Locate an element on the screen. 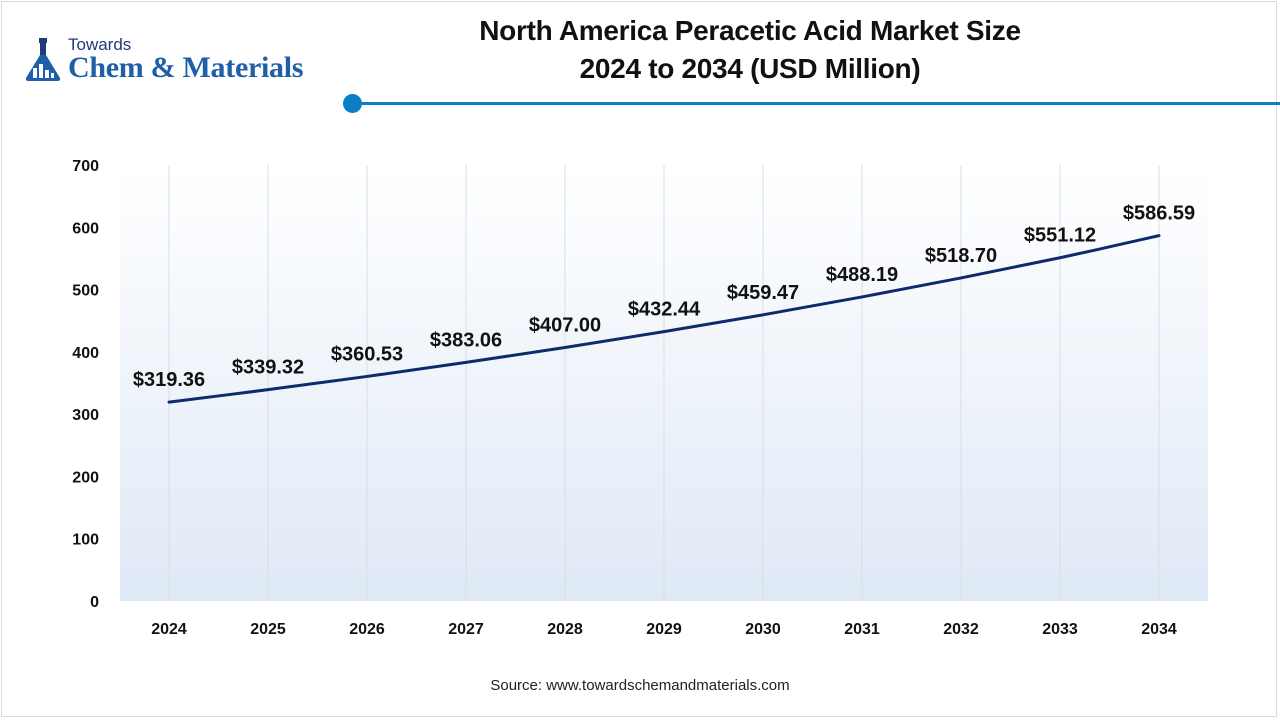 Image resolution: width=1280 pixels, height=720 pixels. data-label-2032: $518.70 is located at coordinates (961, 256).